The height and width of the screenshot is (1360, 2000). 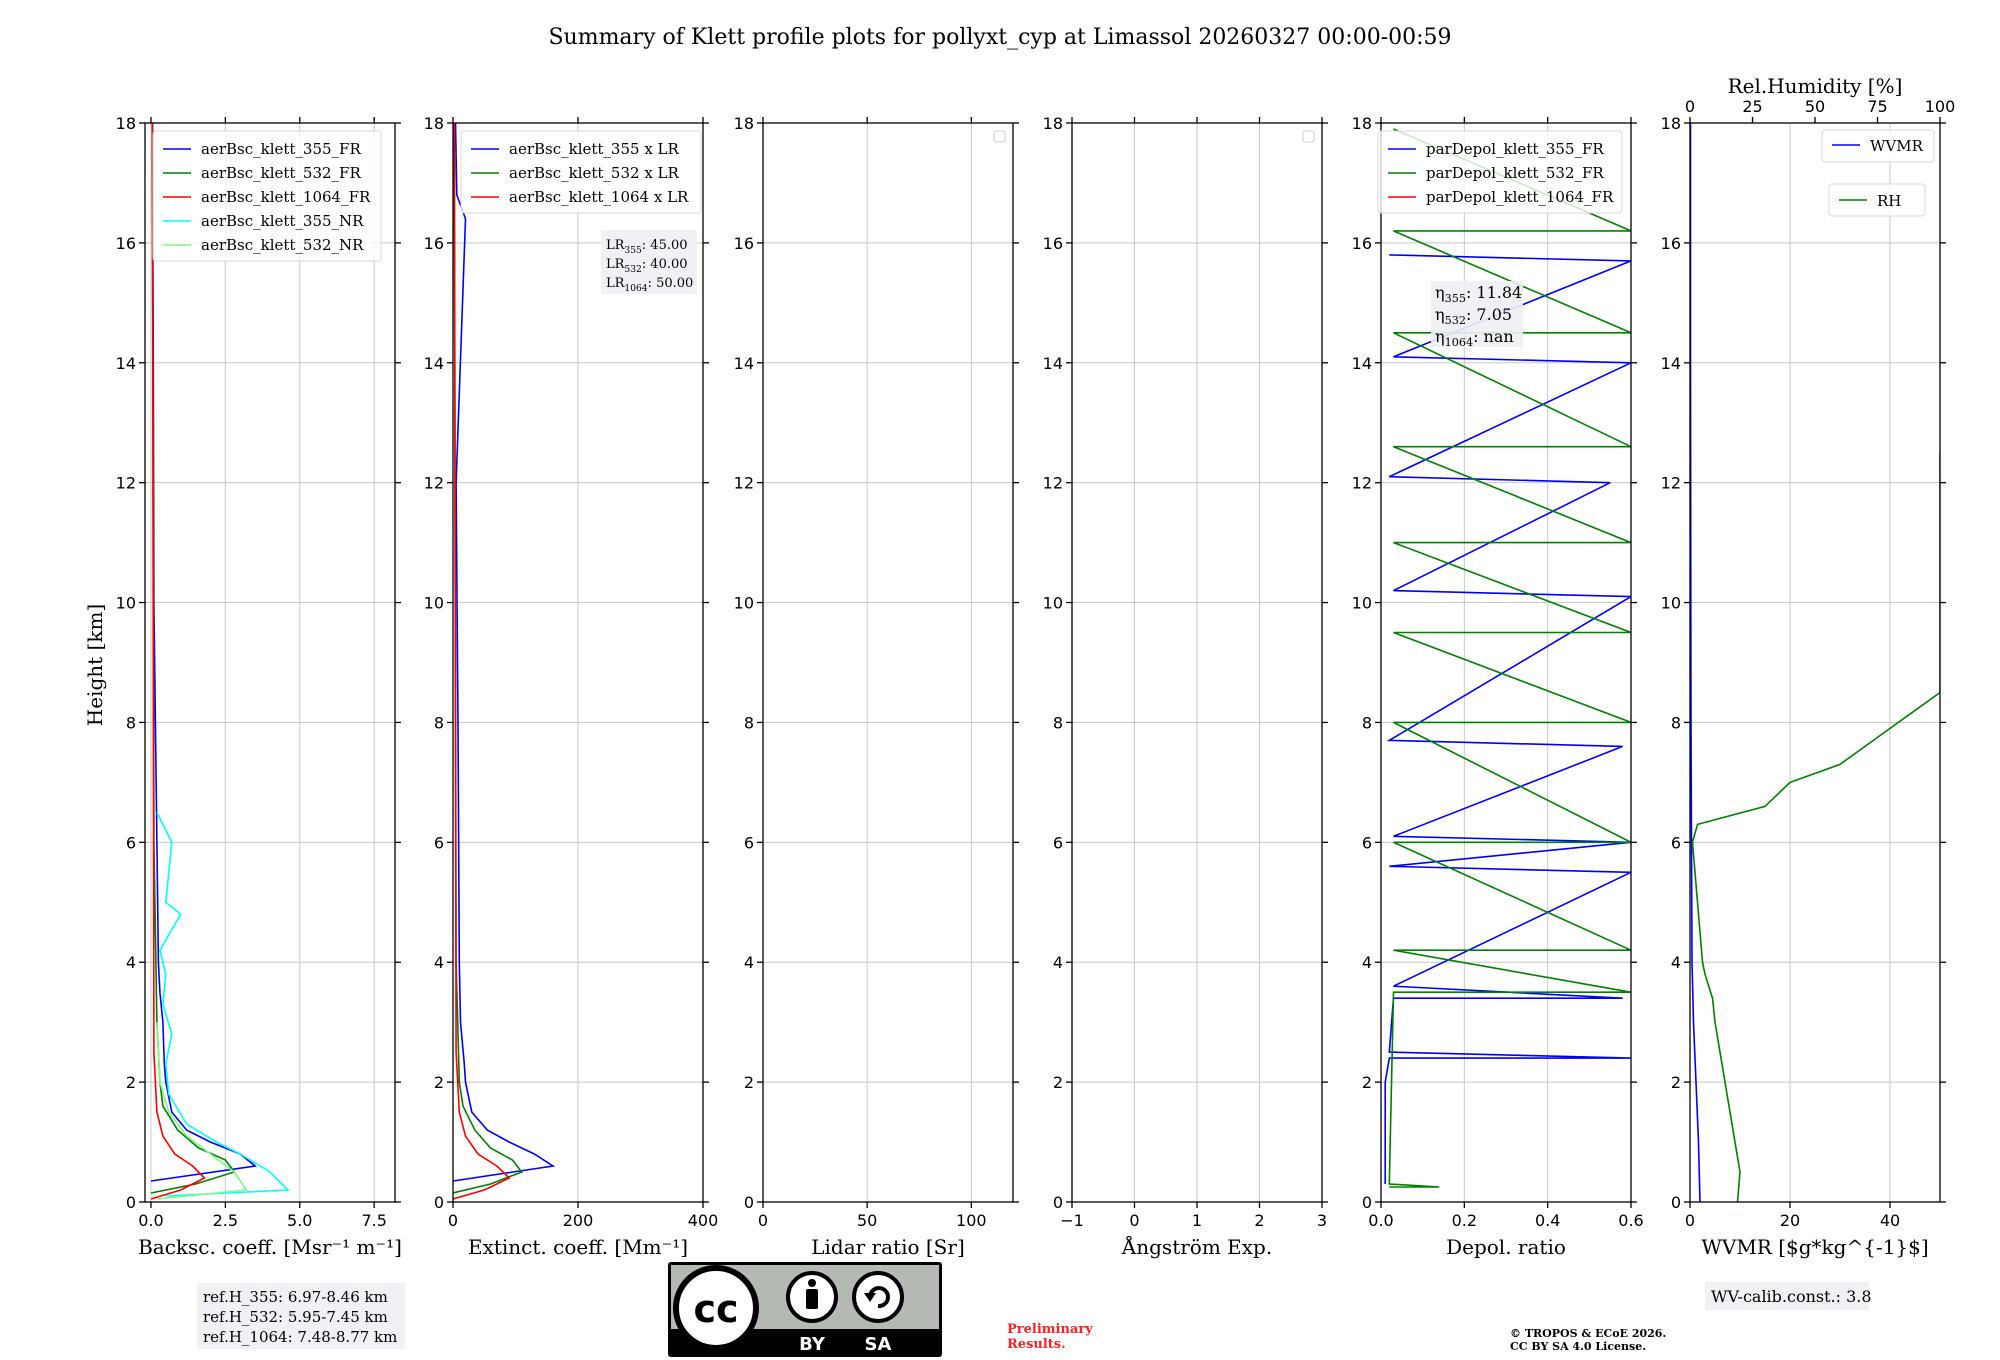 I want to click on top-x-tick-label: 25, so click(x=1752, y=106).